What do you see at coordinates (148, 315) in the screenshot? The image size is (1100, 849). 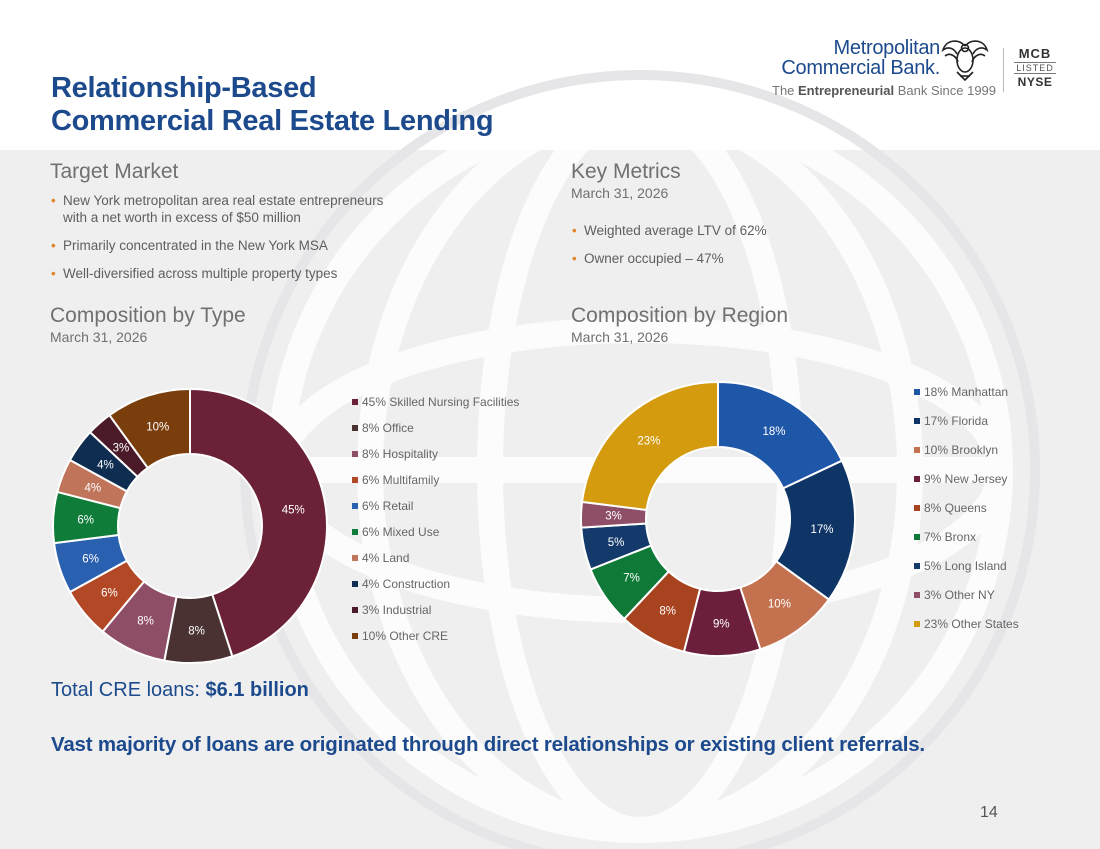 I see `type-chart-title: Composition by Type` at bounding box center [148, 315].